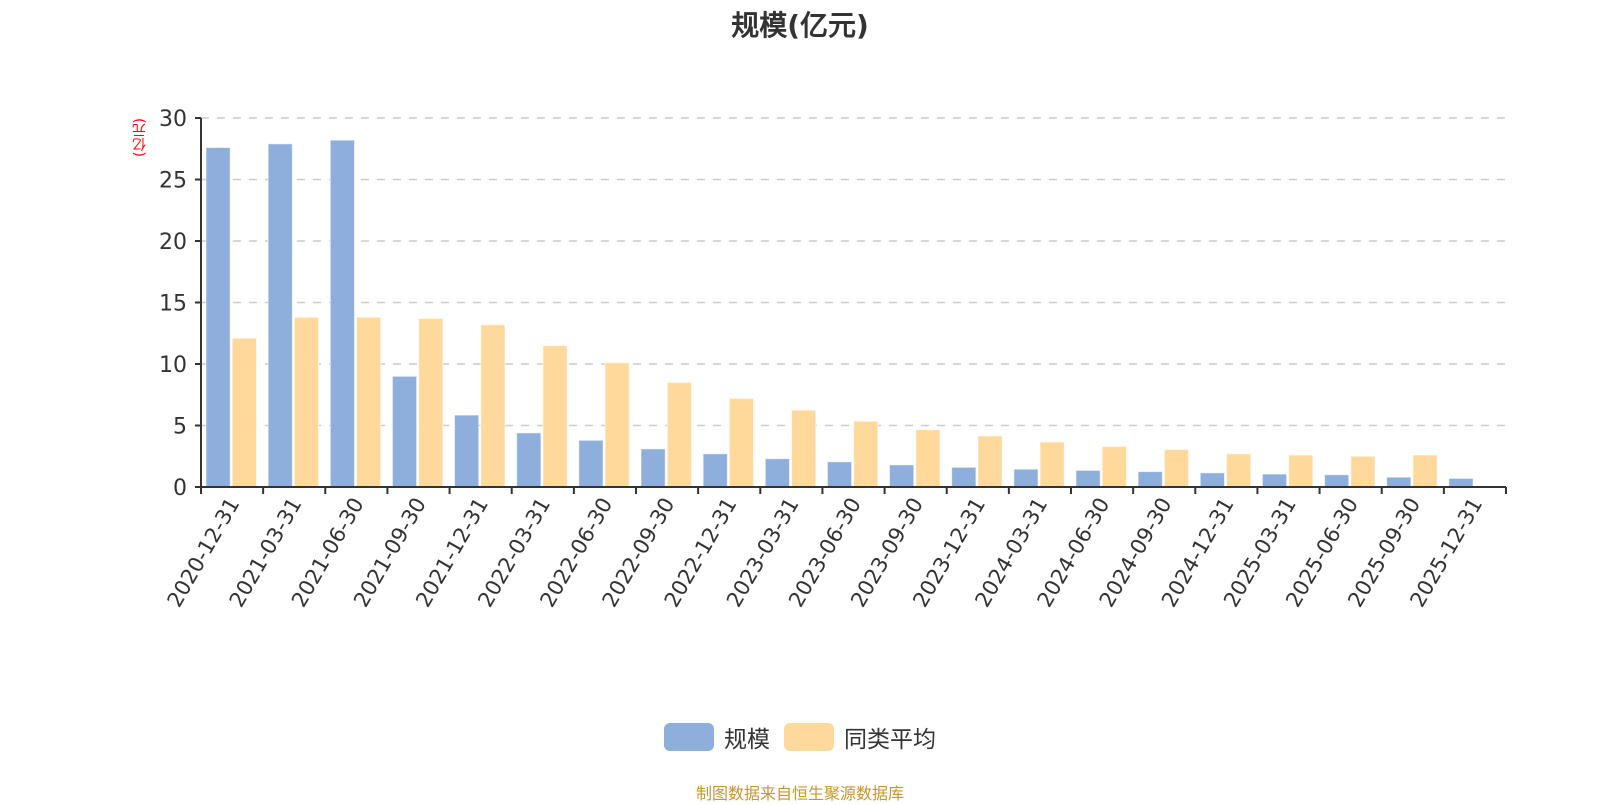 Image resolution: width=1600 pixels, height=804 pixels. Describe the element at coordinates (173, 365) in the screenshot. I see `y-tick-label: 10` at that location.